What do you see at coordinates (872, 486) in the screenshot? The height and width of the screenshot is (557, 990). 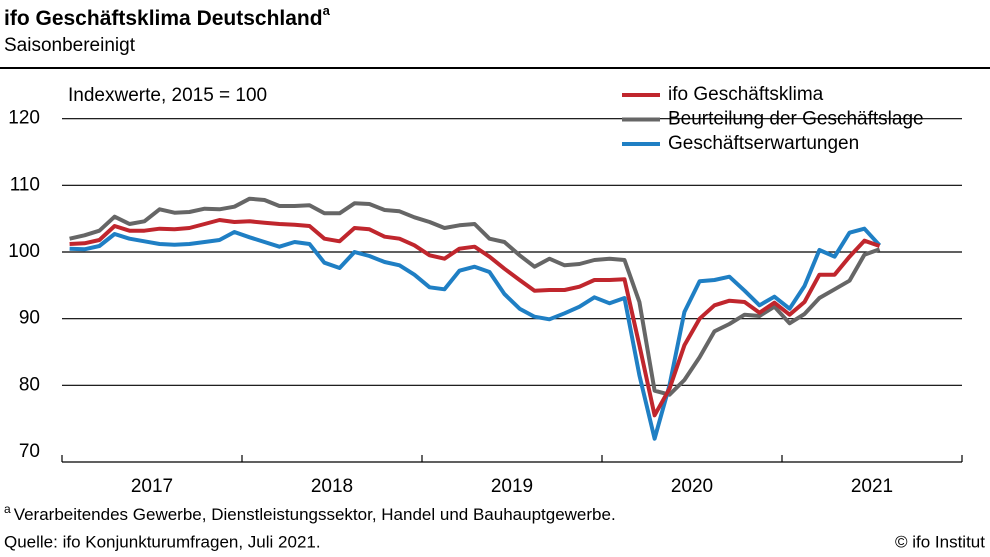 I see `x-tick-label: 2021` at bounding box center [872, 486].